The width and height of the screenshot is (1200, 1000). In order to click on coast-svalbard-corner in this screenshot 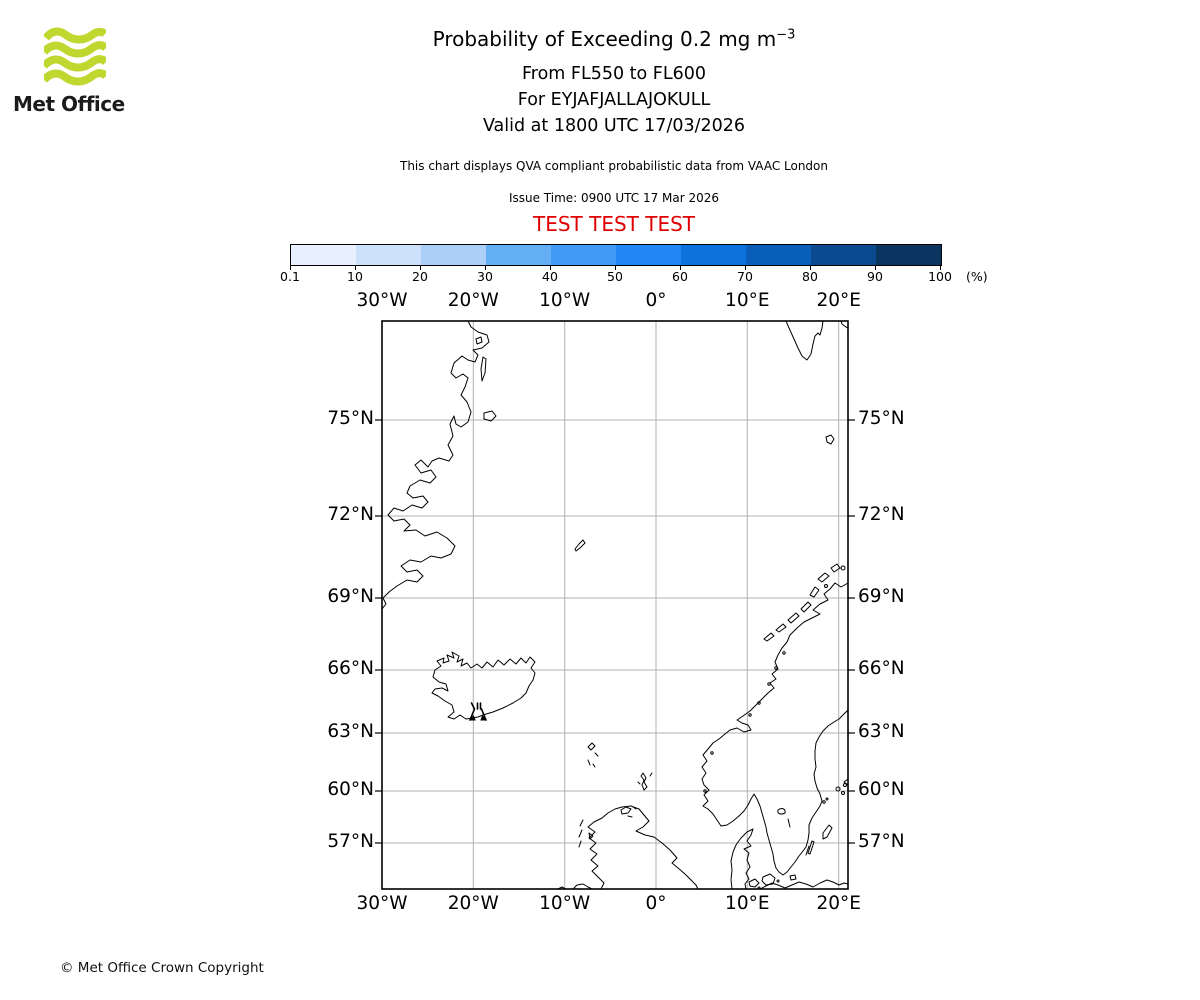, I will do `click(844, 324)`.